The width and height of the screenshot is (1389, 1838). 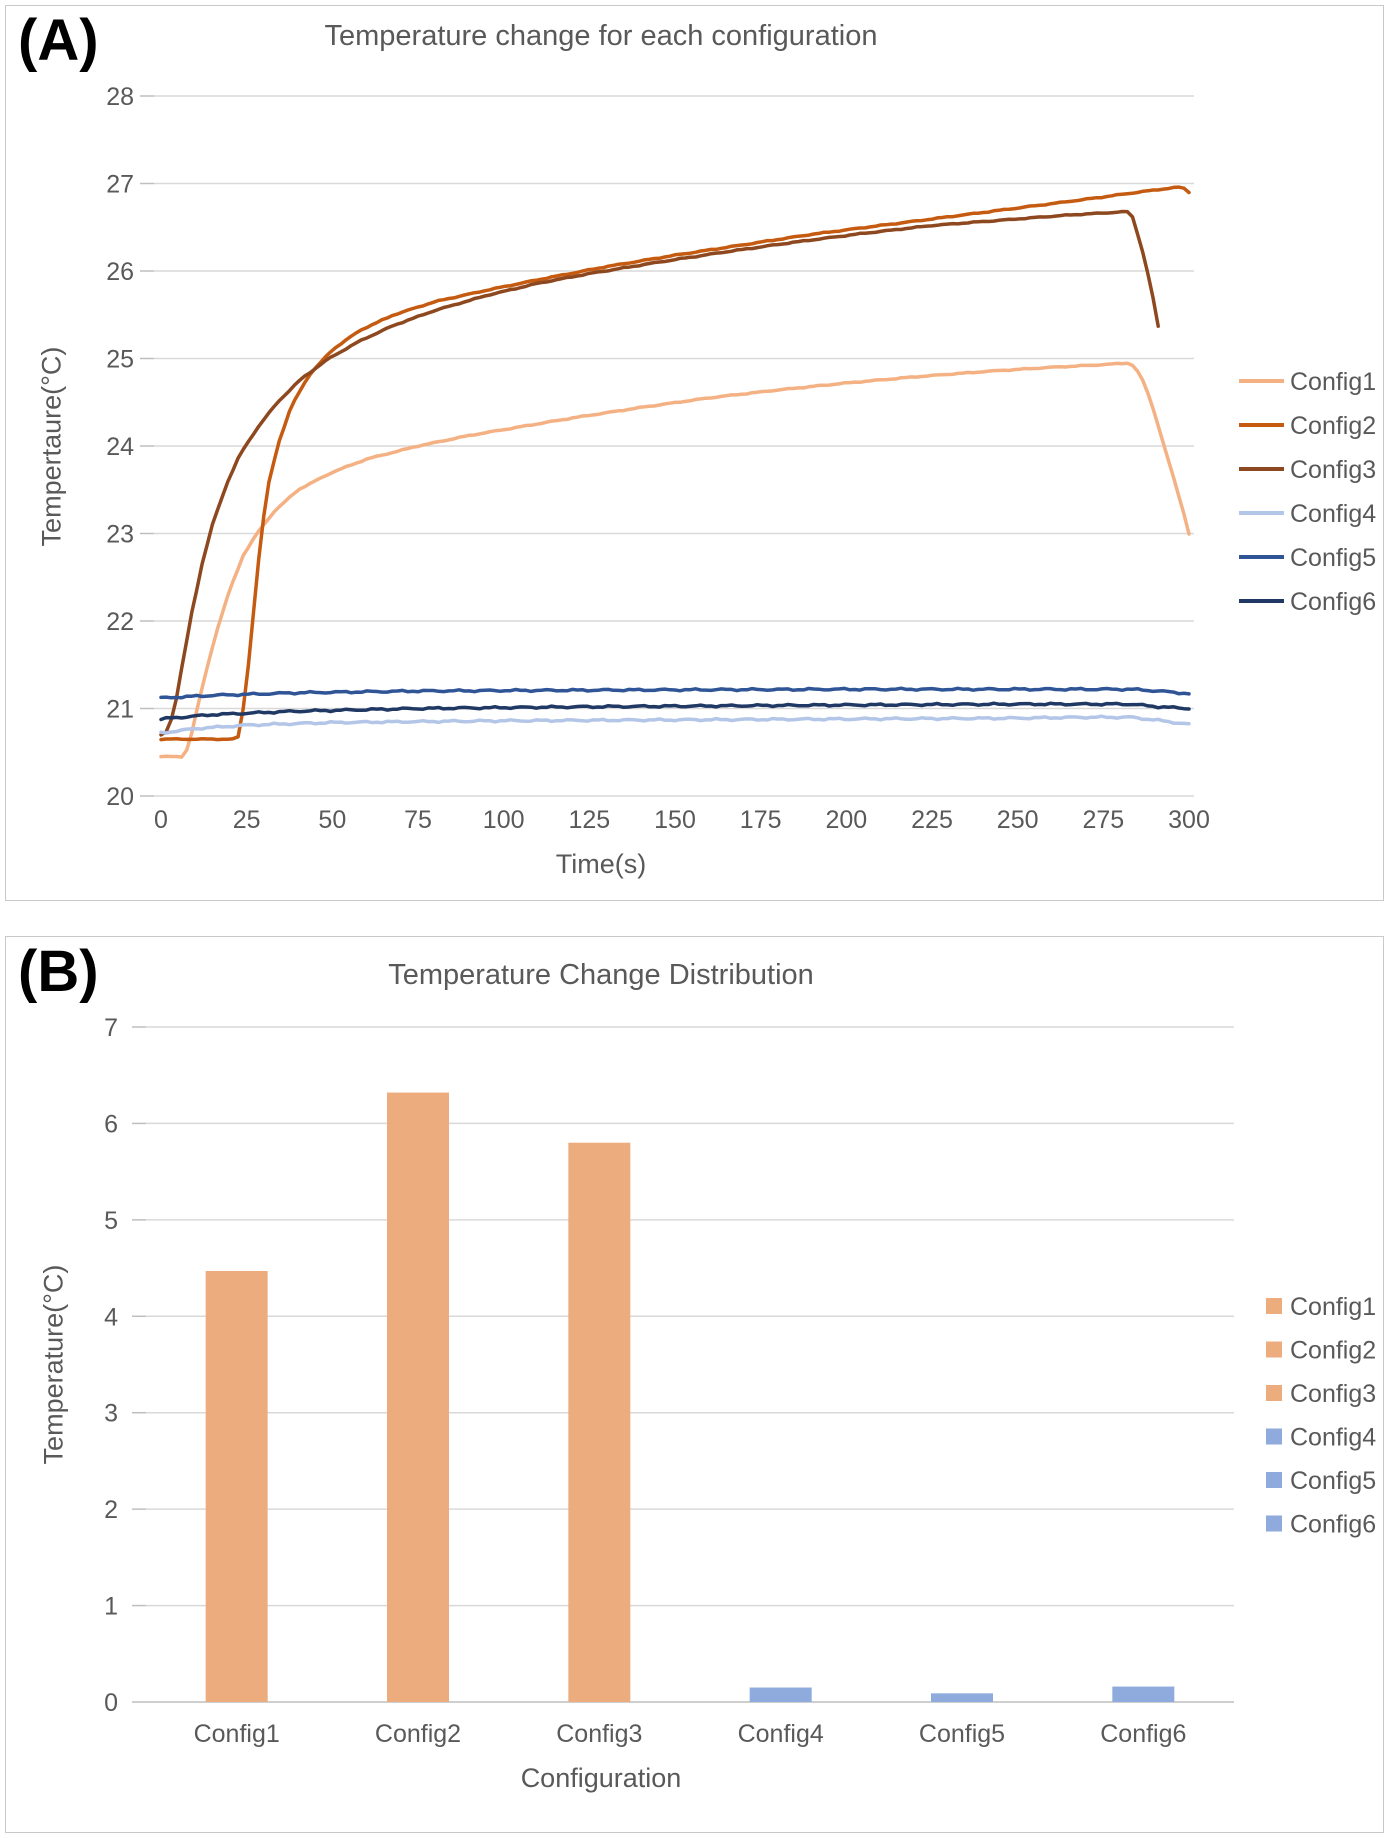 I want to click on panel-b-x-axis-title: Configuration, so click(x=601, y=1778).